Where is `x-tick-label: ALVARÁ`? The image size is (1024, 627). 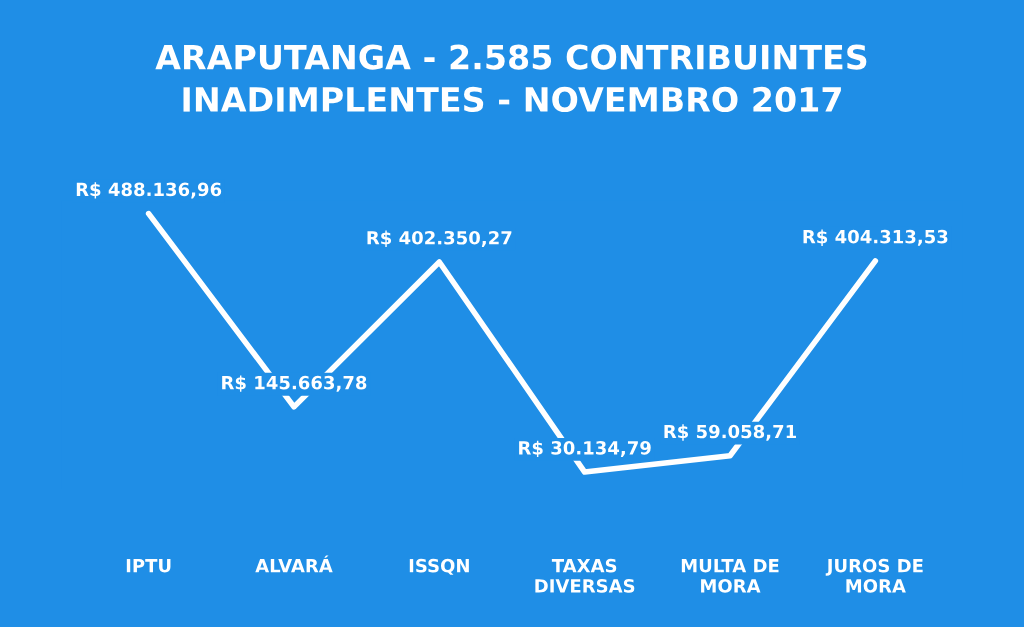 x-tick-label: ALVARÁ is located at coordinates (294, 564).